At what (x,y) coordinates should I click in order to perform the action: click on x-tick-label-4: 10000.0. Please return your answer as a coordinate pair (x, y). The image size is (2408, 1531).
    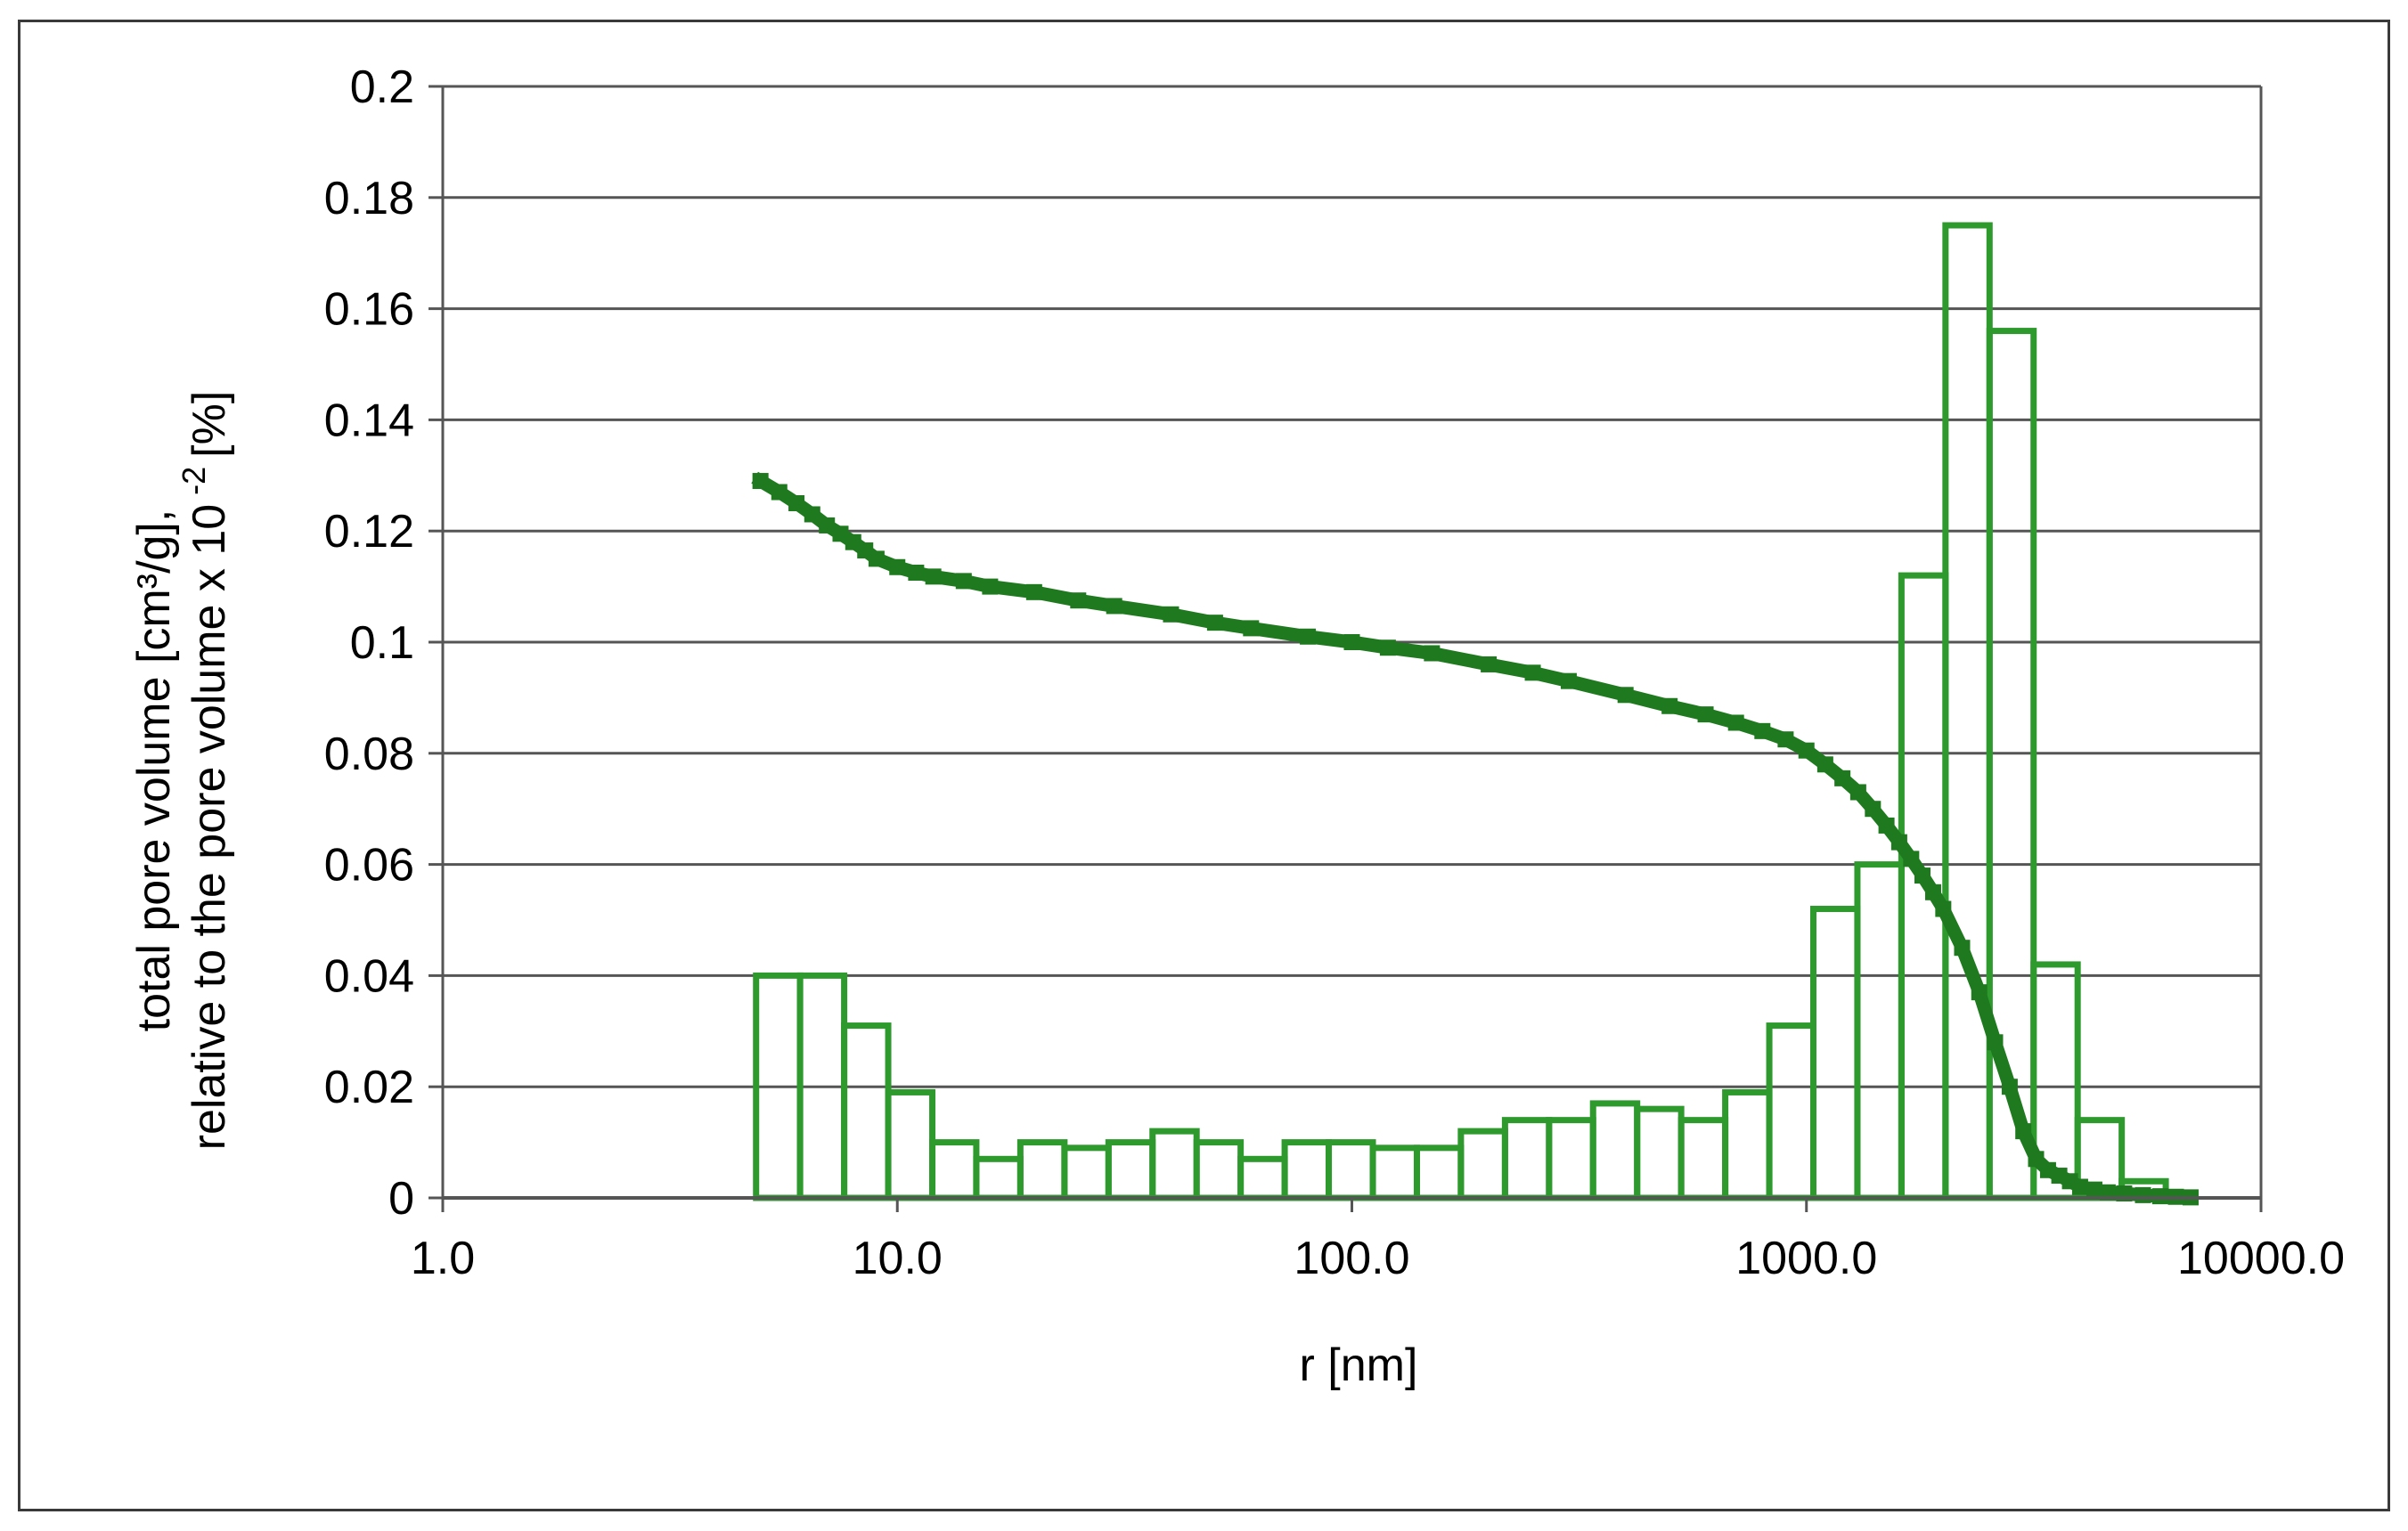
    Looking at the image, I should click on (2261, 1258).